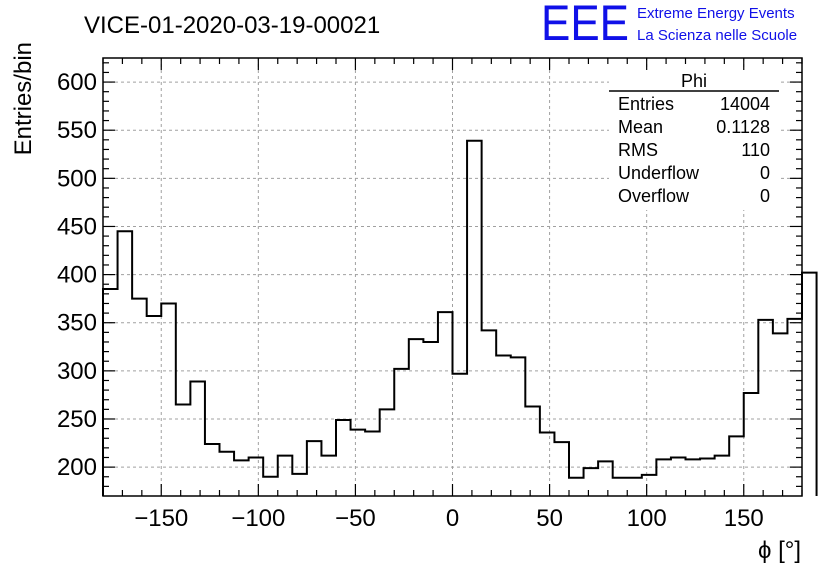 Image resolution: width=836 pixels, height=572 pixels. Describe the element at coordinates (258, 518) in the screenshot. I see `x-tick-label: −100` at that location.